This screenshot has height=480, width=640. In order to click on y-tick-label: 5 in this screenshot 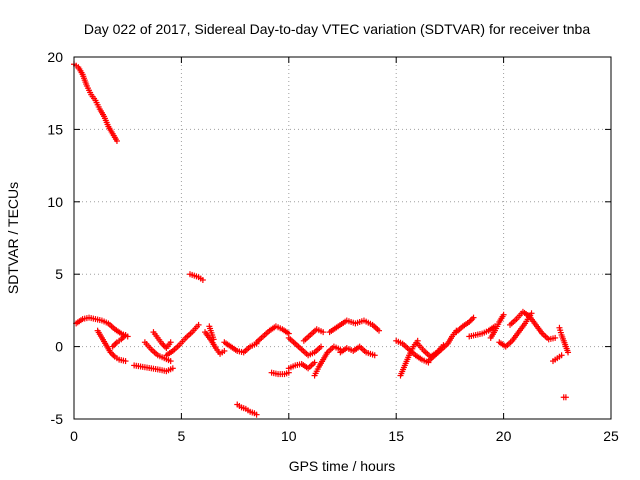, I will do `click(59, 274)`.